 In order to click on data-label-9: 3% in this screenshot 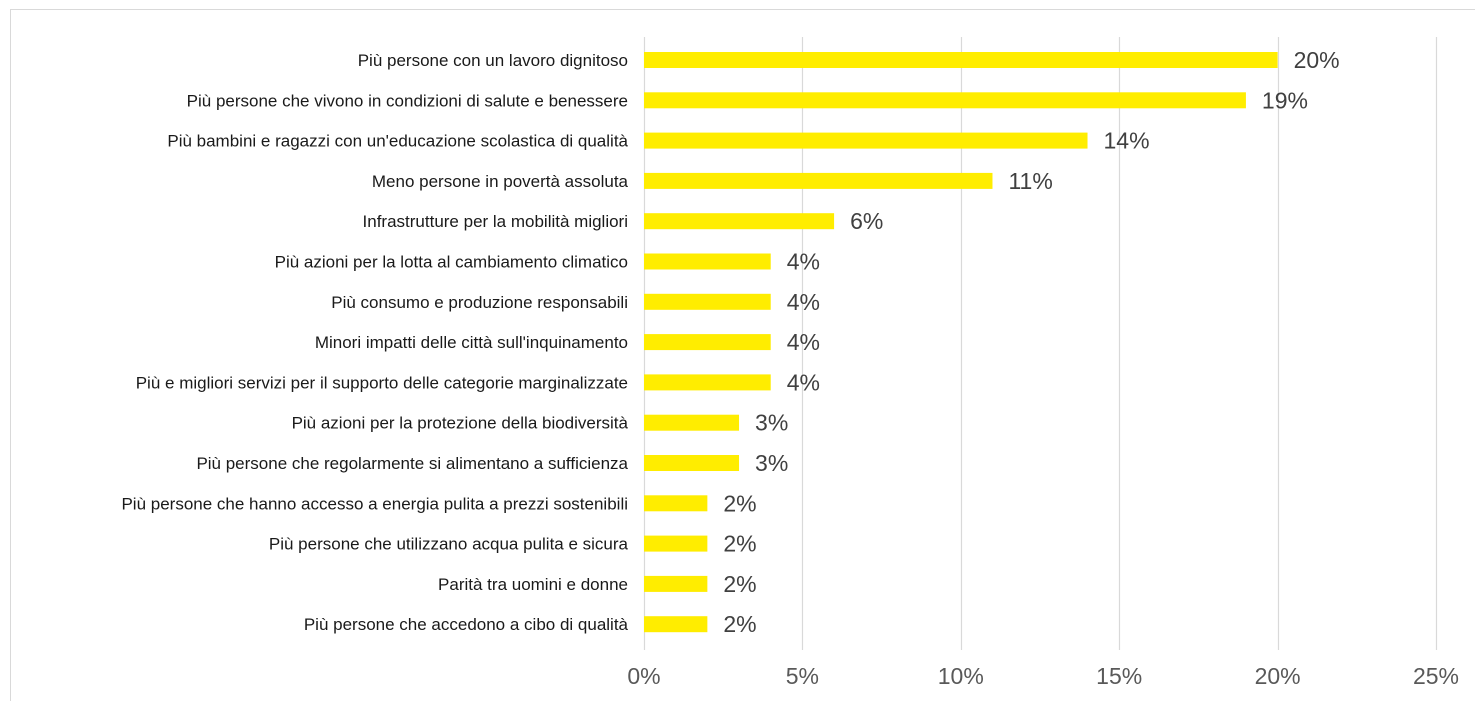, I will do `click(771, 423)`.